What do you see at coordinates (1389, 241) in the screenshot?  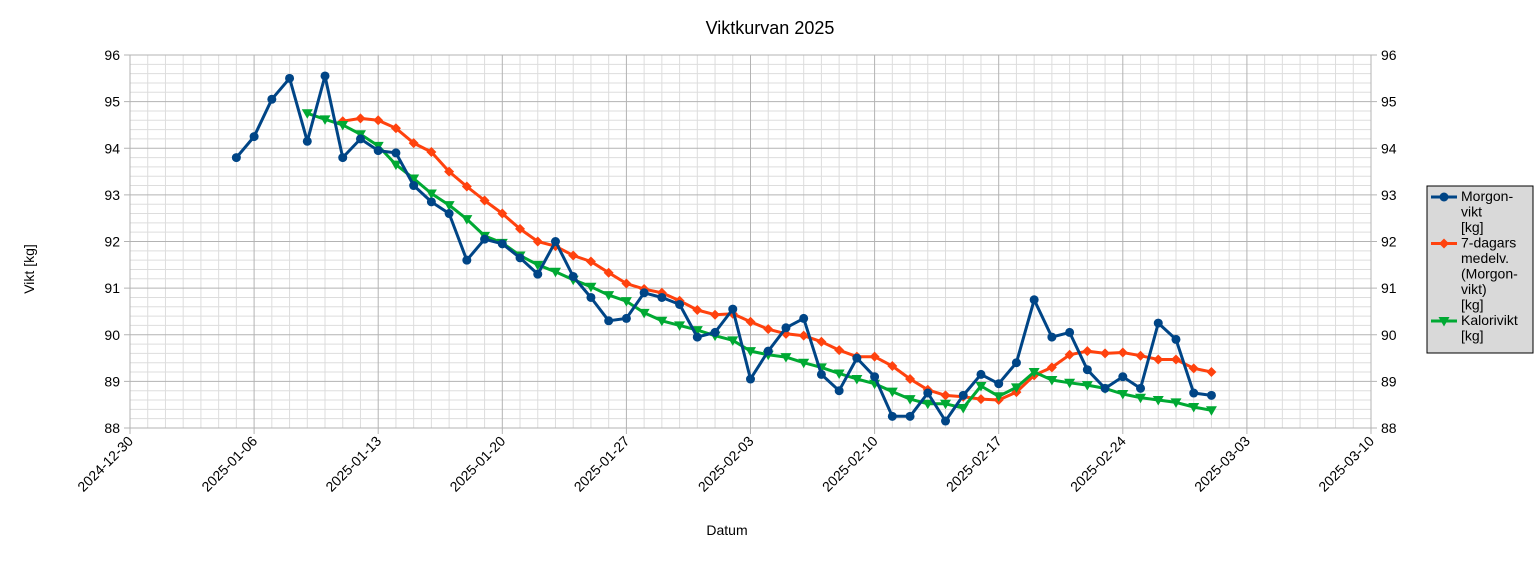 I see `y-axis-right-ticks: 88 89 90 91 92 93 94 95 96` at bounding box center [1389, 241].